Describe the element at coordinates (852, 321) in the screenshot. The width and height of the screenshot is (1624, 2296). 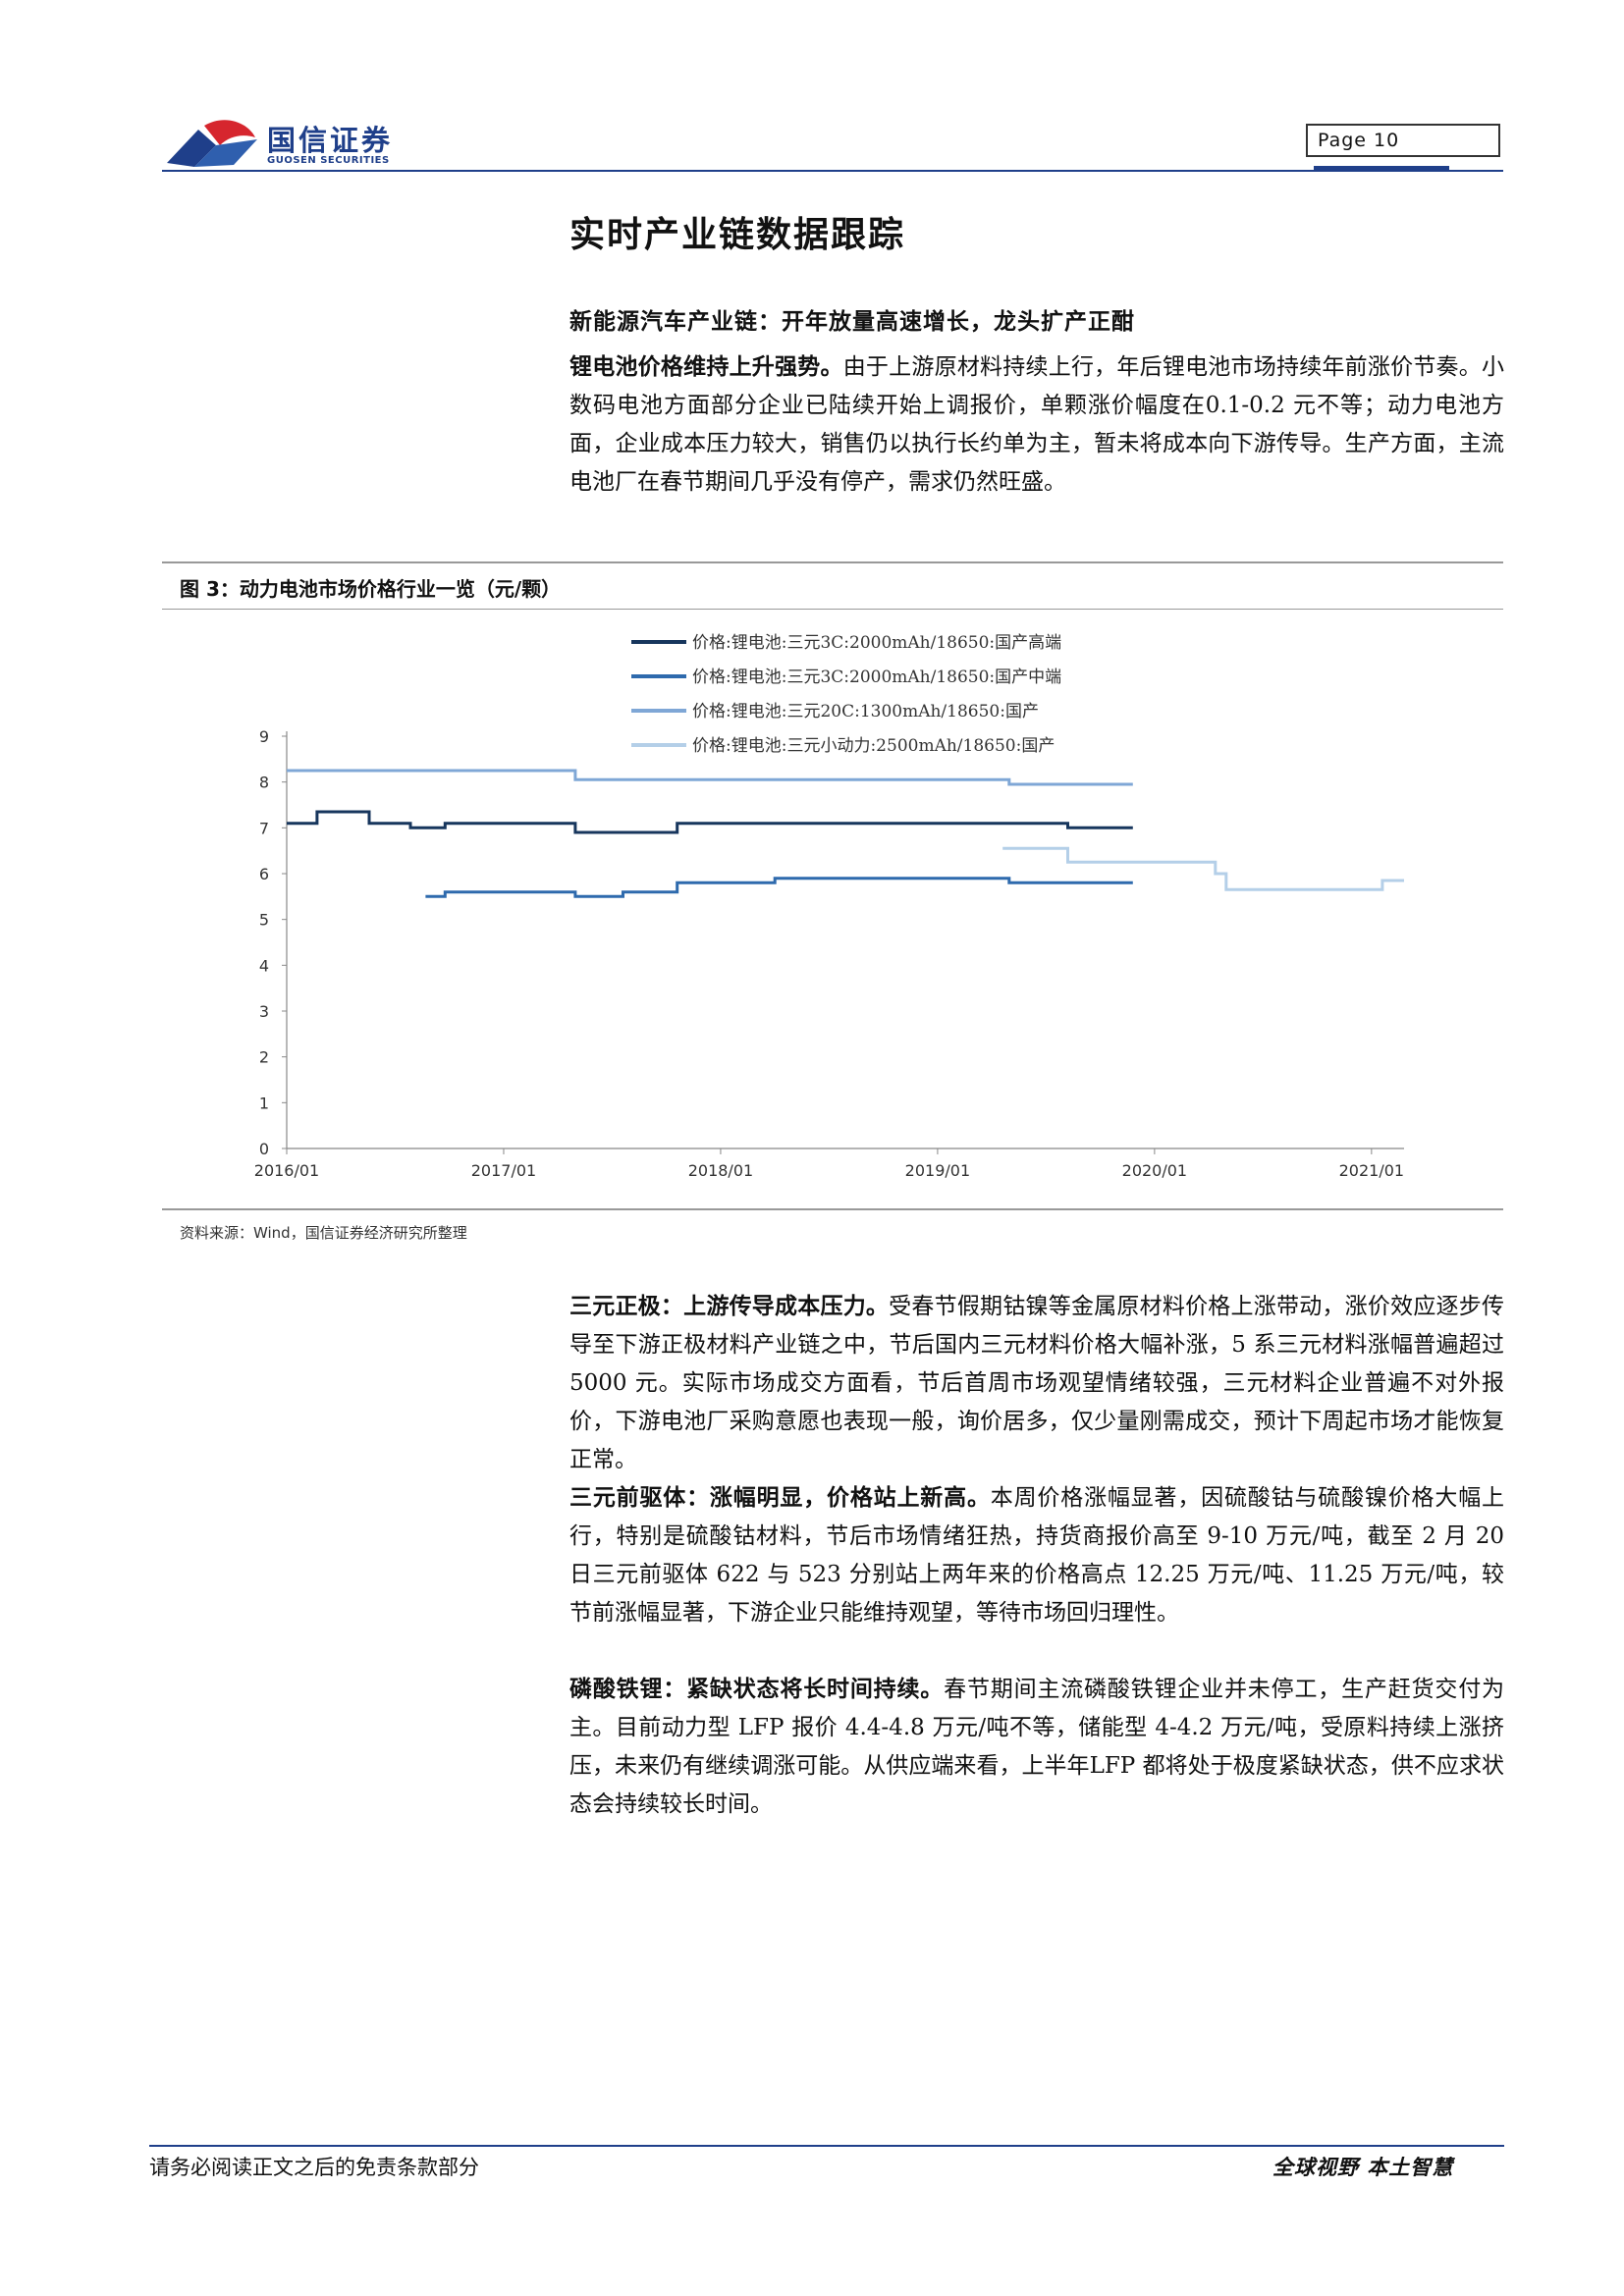
I see `subheading: 新能源汽车产业链：开年放量高速增长，龙头扩产正酣` at that location.